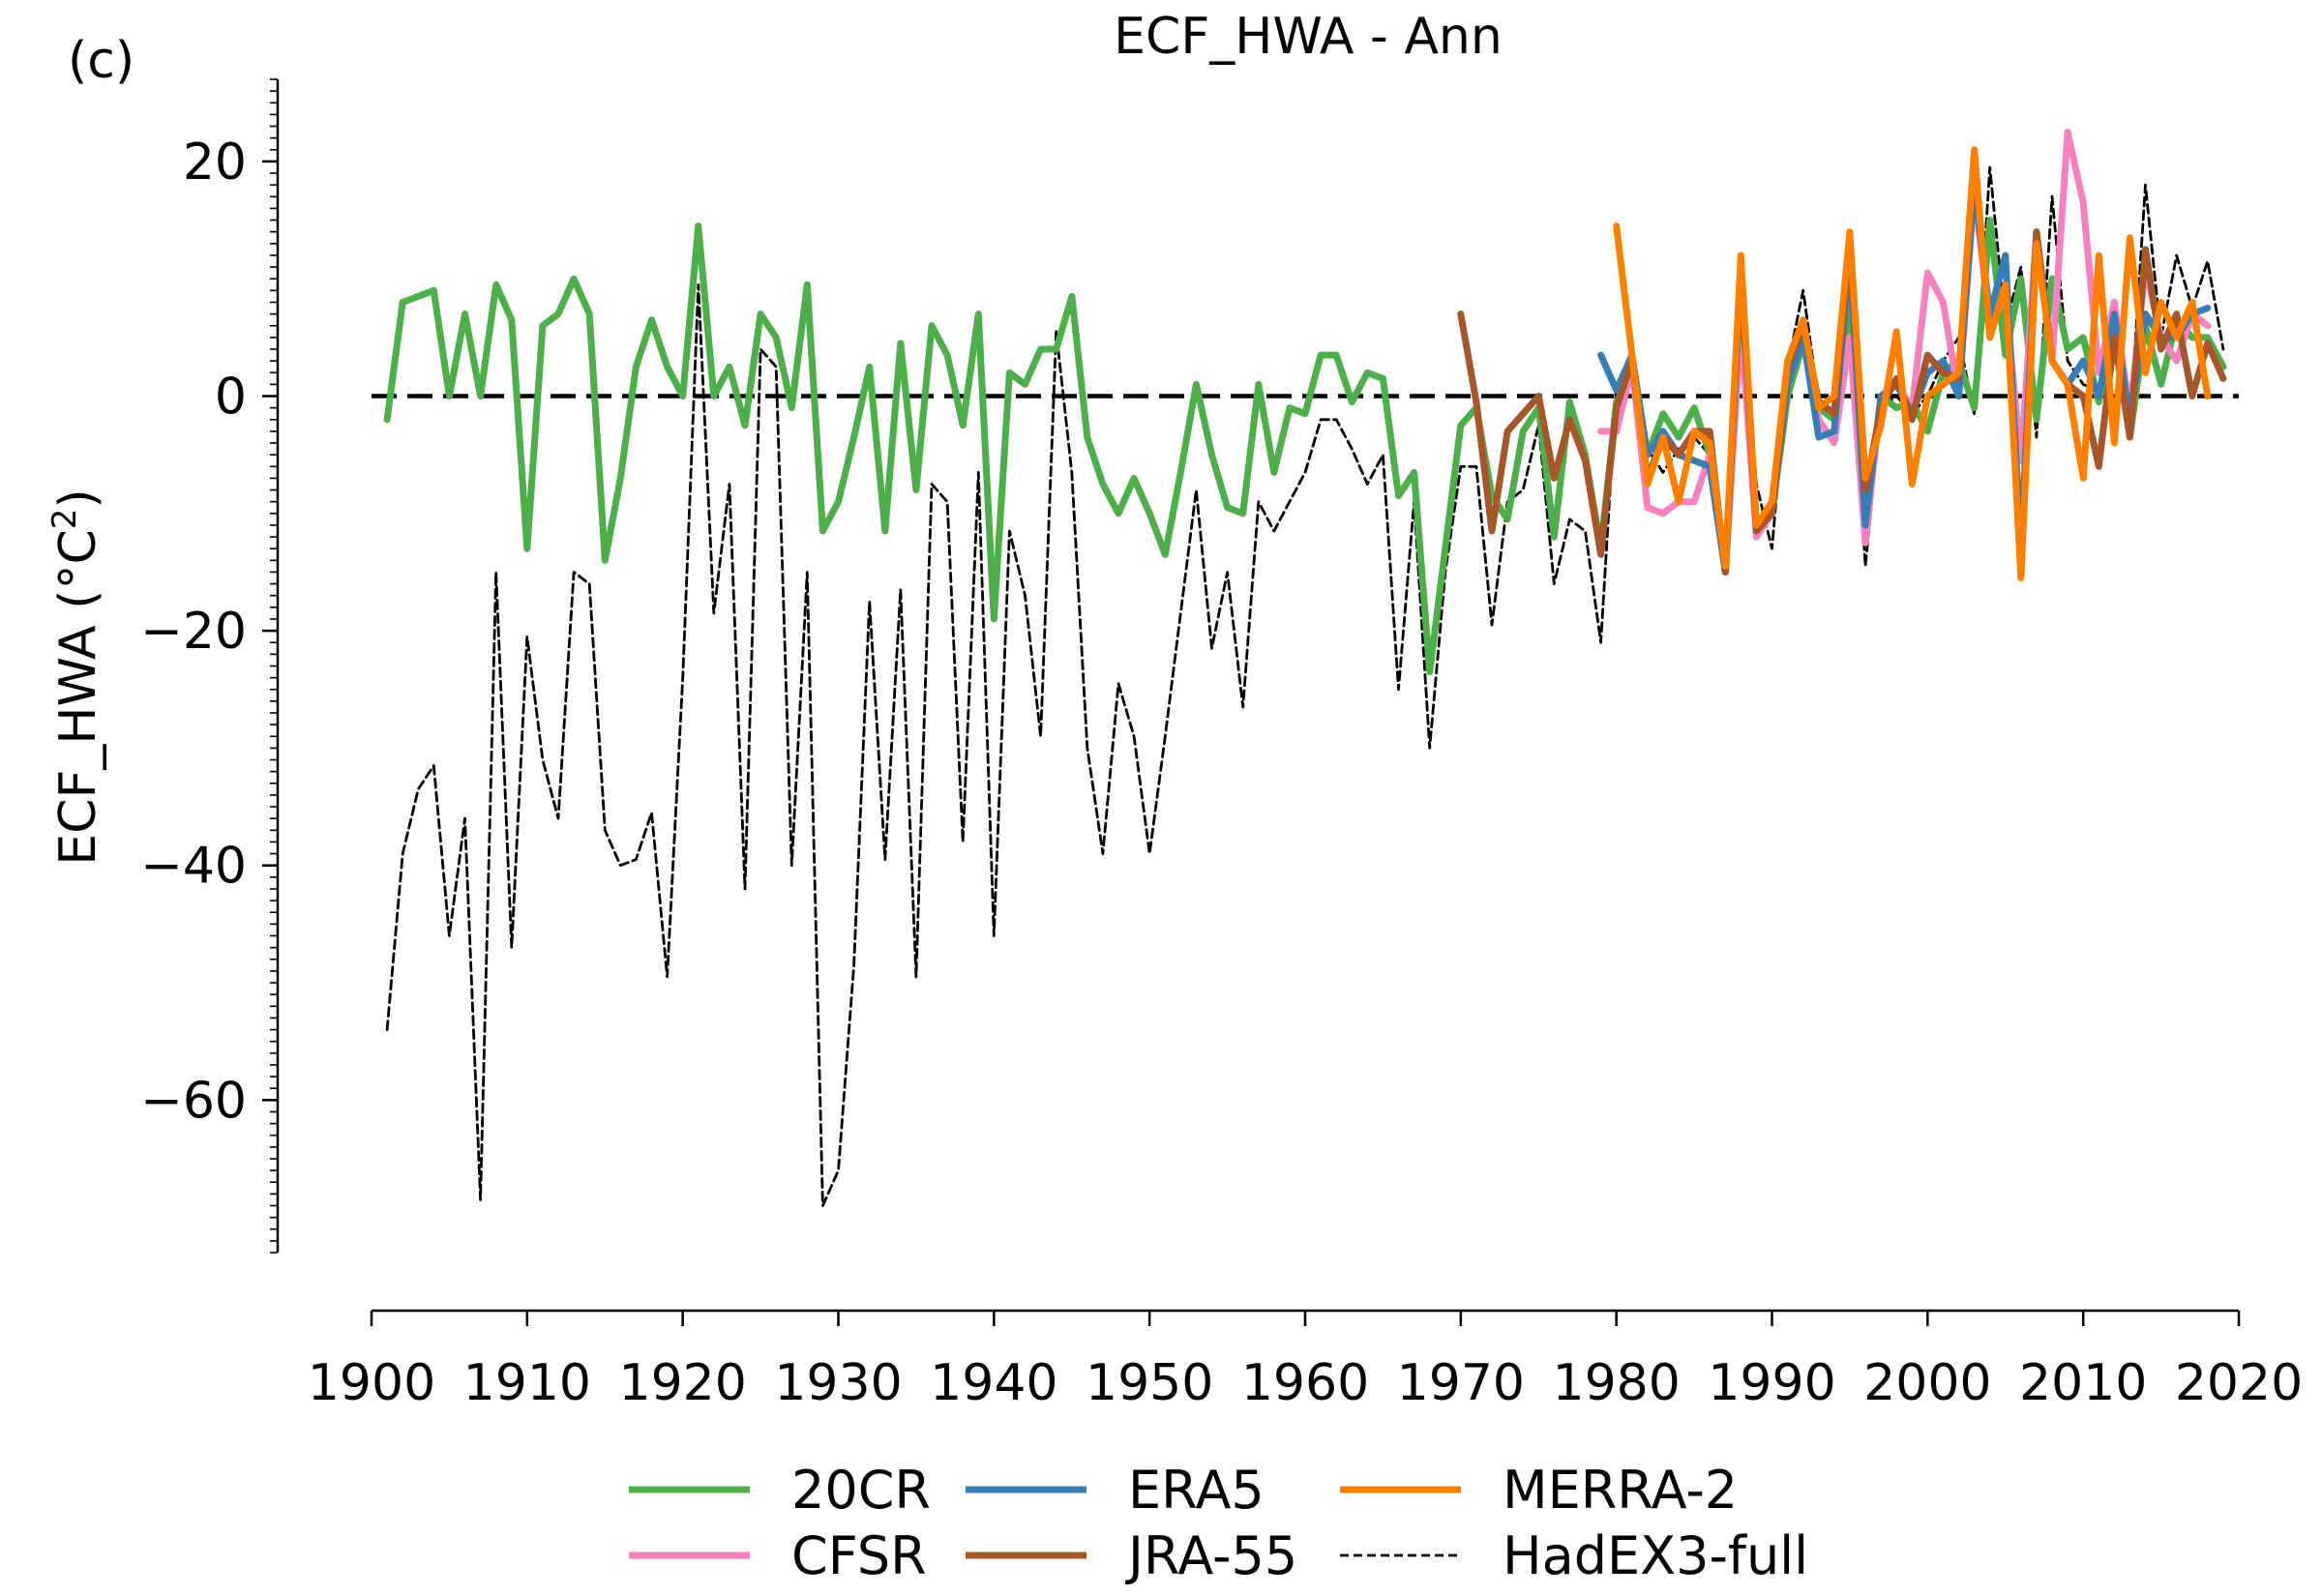 The height and width of the screenshot is (1596, 2322). What do you see at coordinates (1655, 1555) in the screenshot?
I see `legend-label-hadex3-full: HadEX3-full` at bounding box center [1655, 1555].